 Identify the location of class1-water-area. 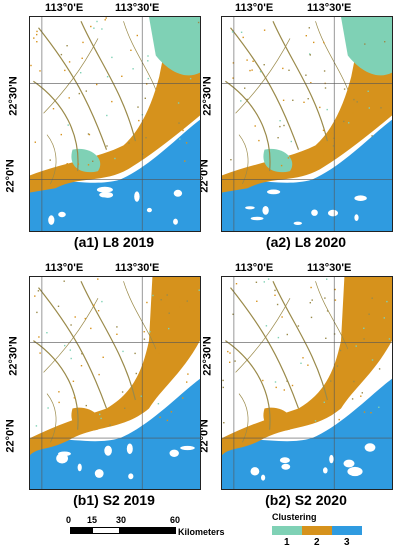
(174, 46).